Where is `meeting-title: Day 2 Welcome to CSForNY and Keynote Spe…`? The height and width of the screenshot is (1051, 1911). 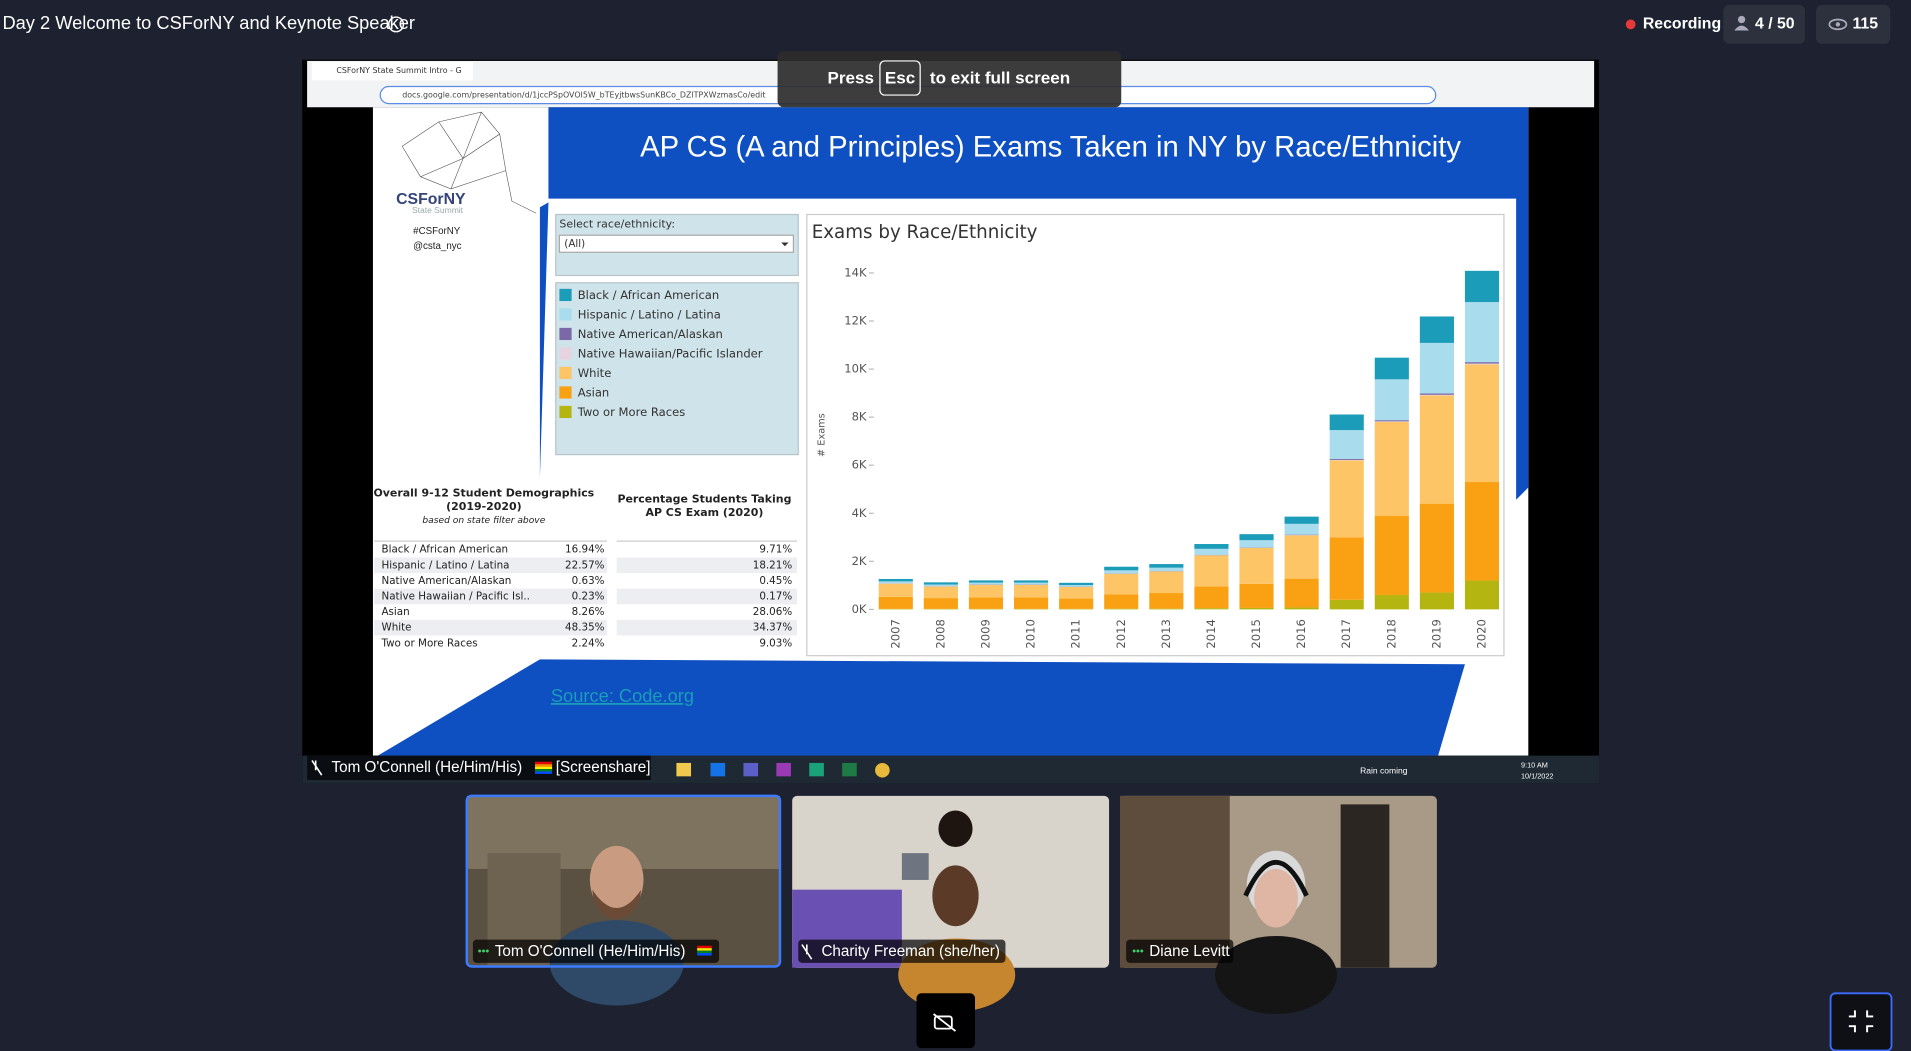
meeting-title: Day 2 Welcome to CSForNY and Keynote Spe… is located at coordinates (208, 22).